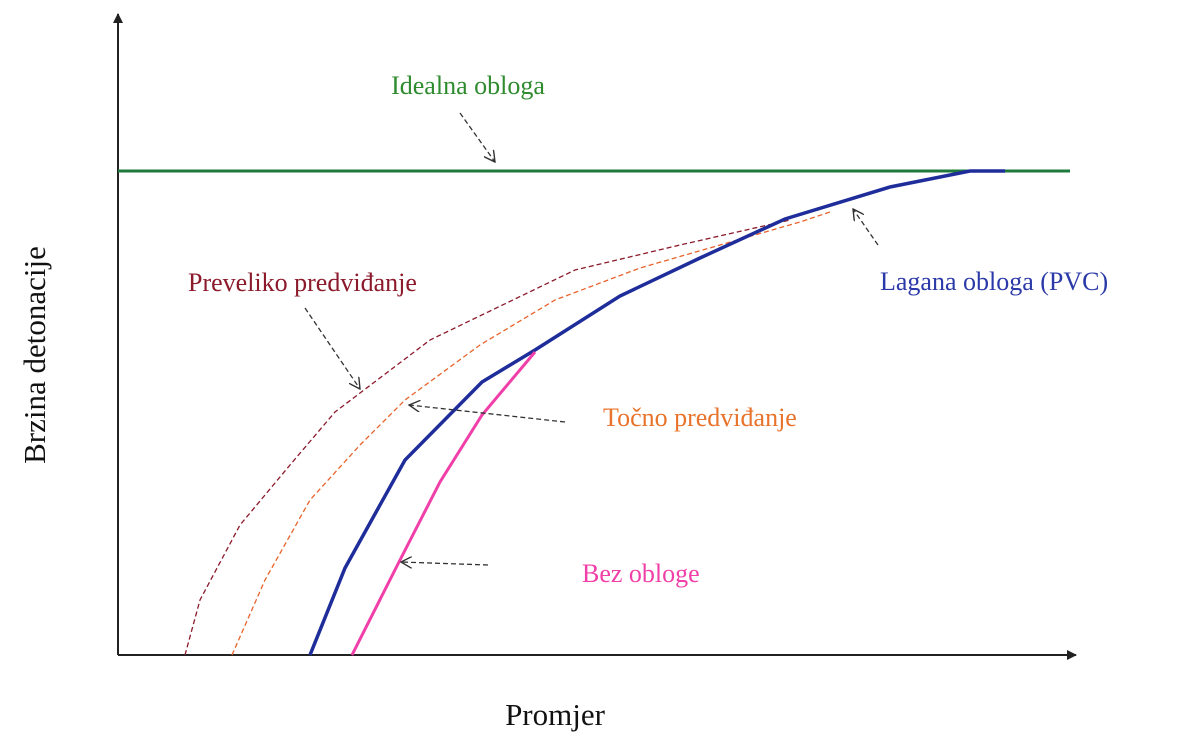  I want to click on label: Bez obloge, so click(641, 573).